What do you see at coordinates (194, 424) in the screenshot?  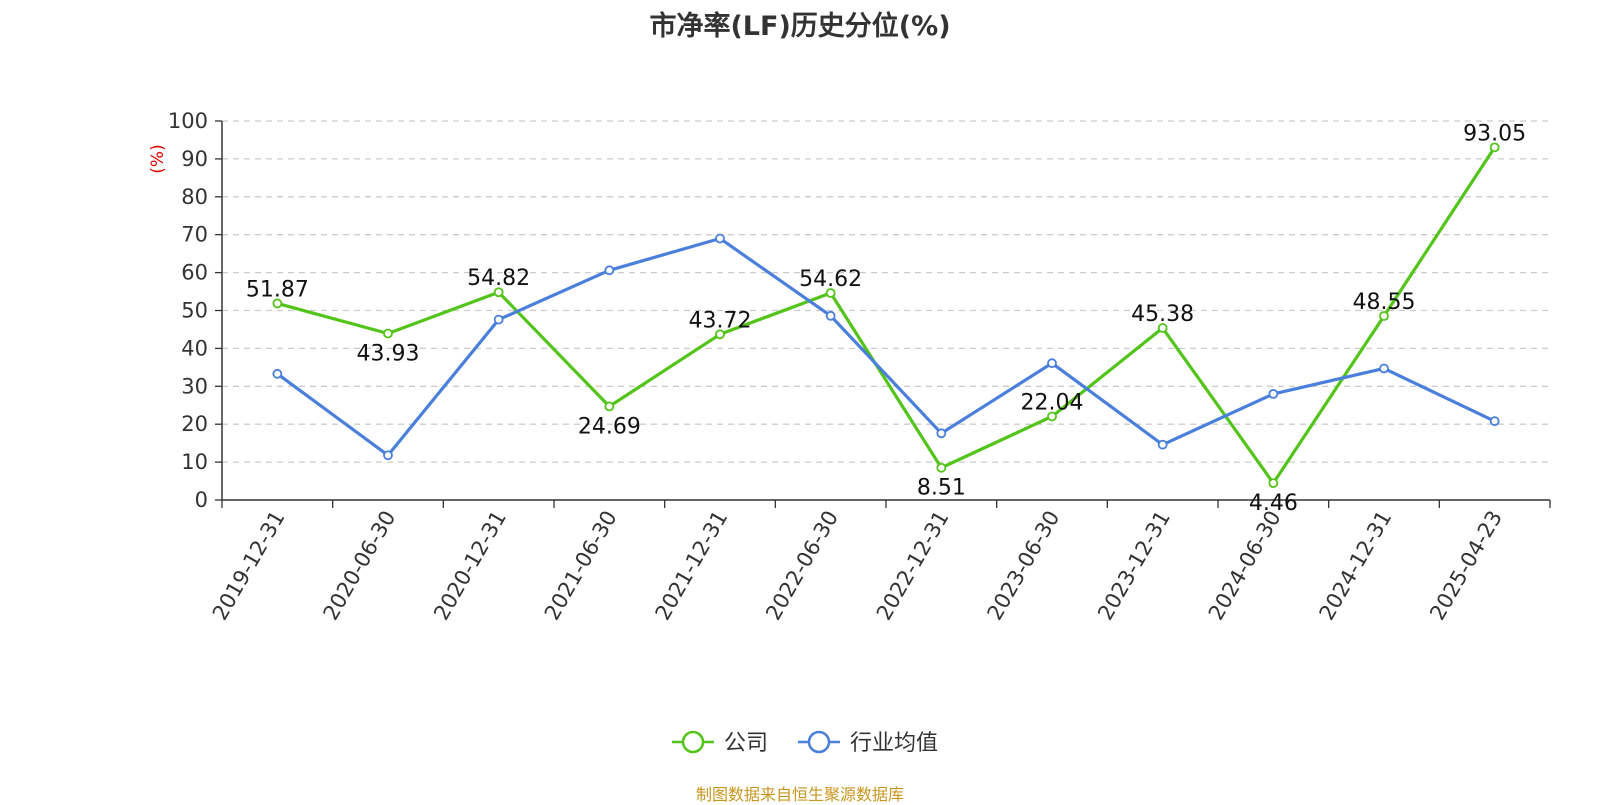 I see `y-tick-label: 20` at bounding box center [194, 424].